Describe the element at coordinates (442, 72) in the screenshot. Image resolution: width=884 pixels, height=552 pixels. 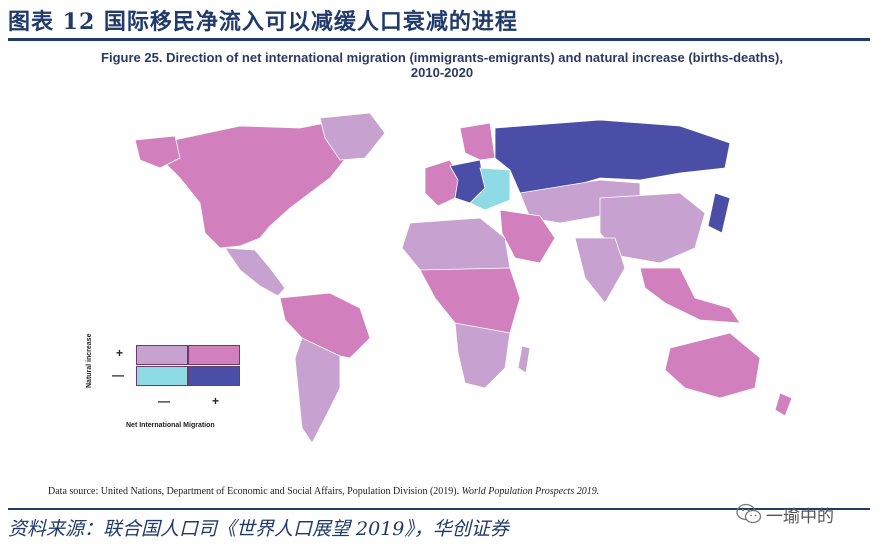
I see `figure-title-line2: 2010-2020` at that location.